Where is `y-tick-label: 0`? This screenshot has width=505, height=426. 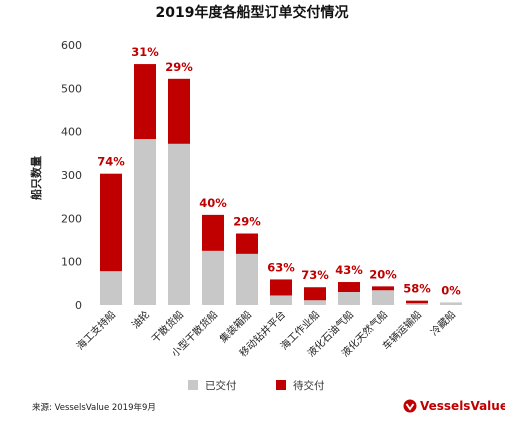 y-tick-label: 0 is located at coordinates (78, 305).